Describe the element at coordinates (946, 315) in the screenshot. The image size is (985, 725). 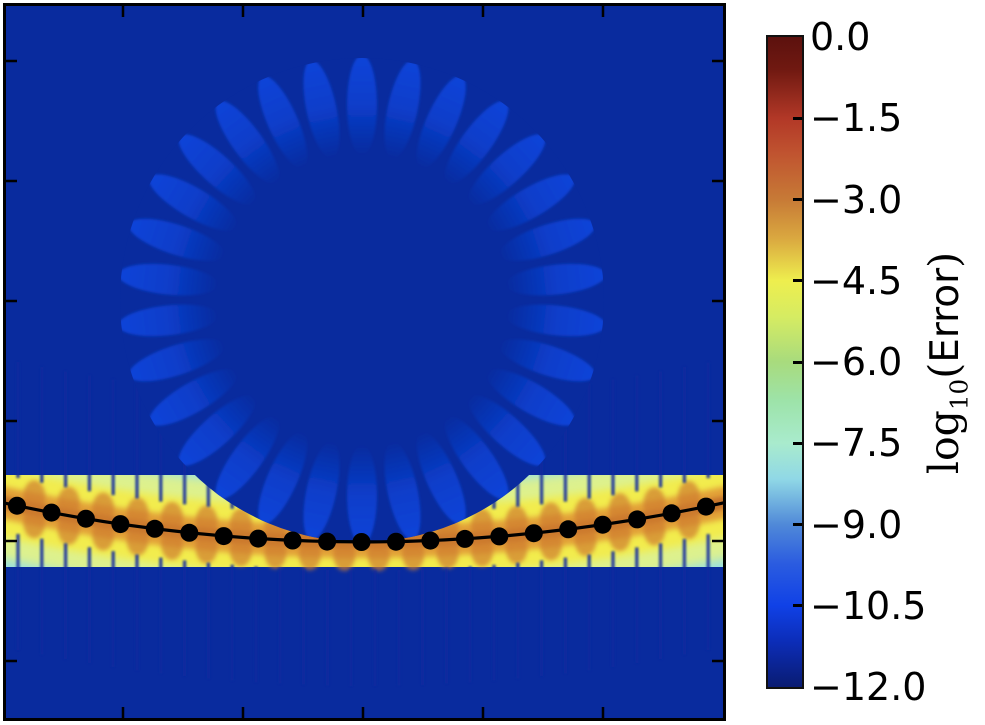
I see `label-error: Error` at that location.